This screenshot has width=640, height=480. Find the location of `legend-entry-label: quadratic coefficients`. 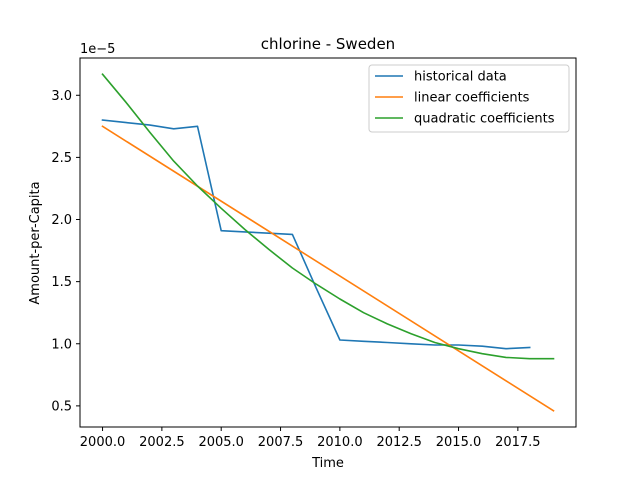

legend-entry-label: quadratic coefficients is located at coordinates (484, 119).